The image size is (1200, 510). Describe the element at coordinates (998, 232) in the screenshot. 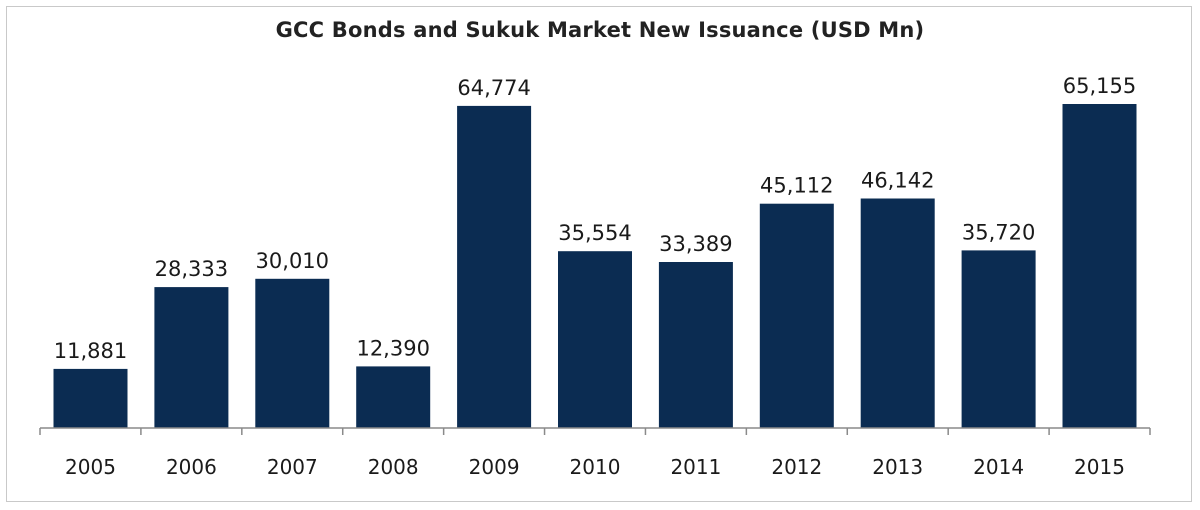

I see `value-label-2014: 35,720` at that location.